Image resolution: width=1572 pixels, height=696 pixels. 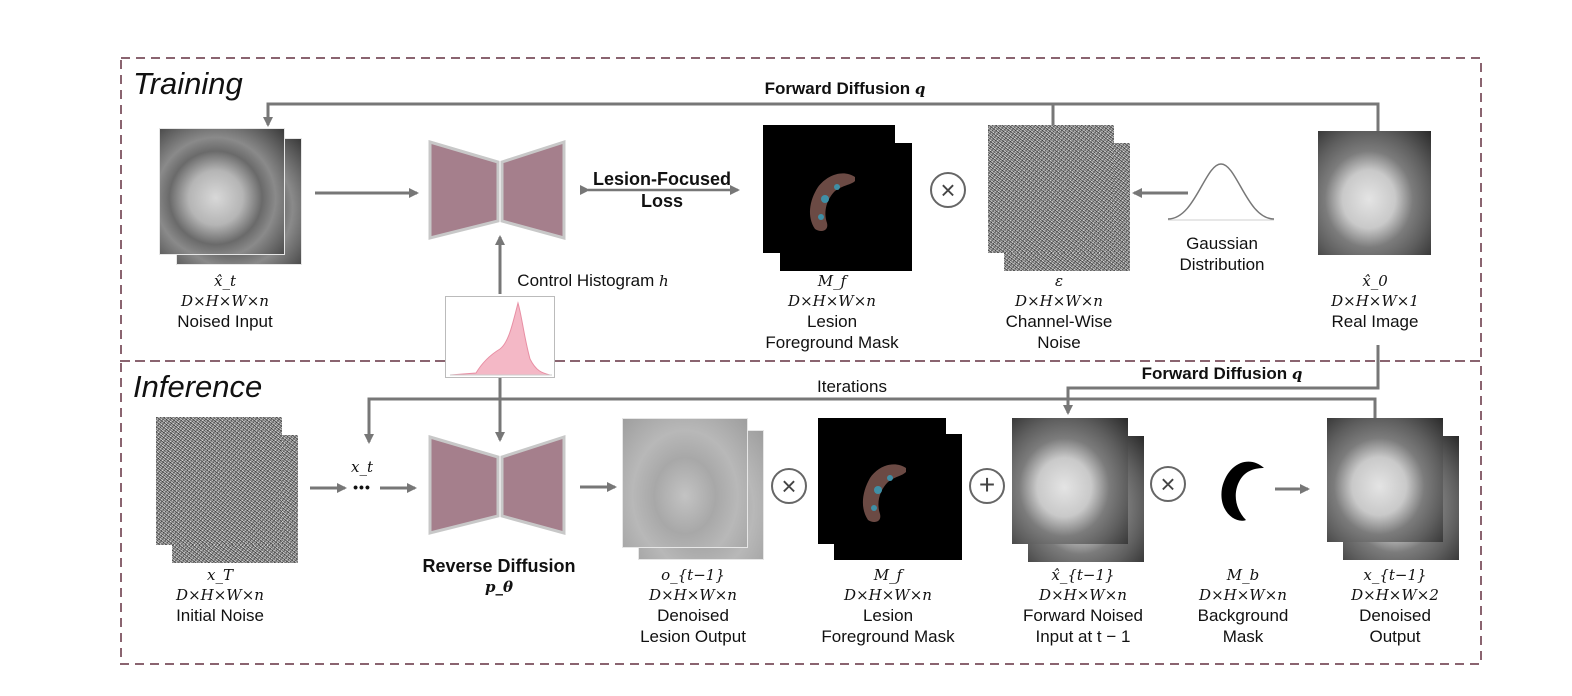 What do you see at coordinates (1242, 491) in the screenshot?
I see `background-mask-shape` at bounding box center [1242, 491].